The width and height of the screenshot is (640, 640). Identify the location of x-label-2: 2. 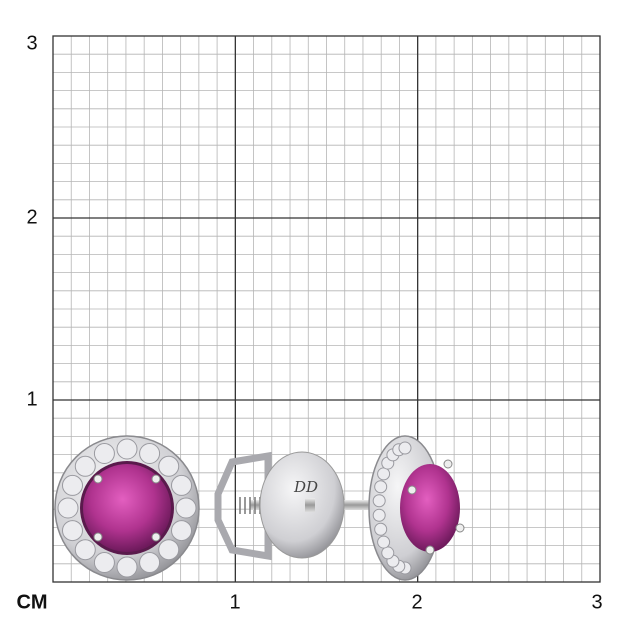
(417, 602).